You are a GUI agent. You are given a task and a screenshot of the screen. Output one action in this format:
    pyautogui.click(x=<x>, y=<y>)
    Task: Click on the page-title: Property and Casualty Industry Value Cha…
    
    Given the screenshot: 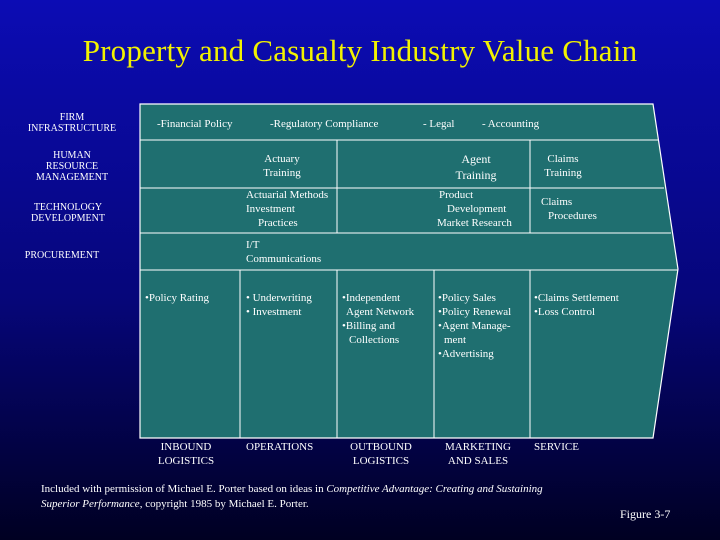 What is the action you would take?
    pyautogui.click(x=360, y=50)
    